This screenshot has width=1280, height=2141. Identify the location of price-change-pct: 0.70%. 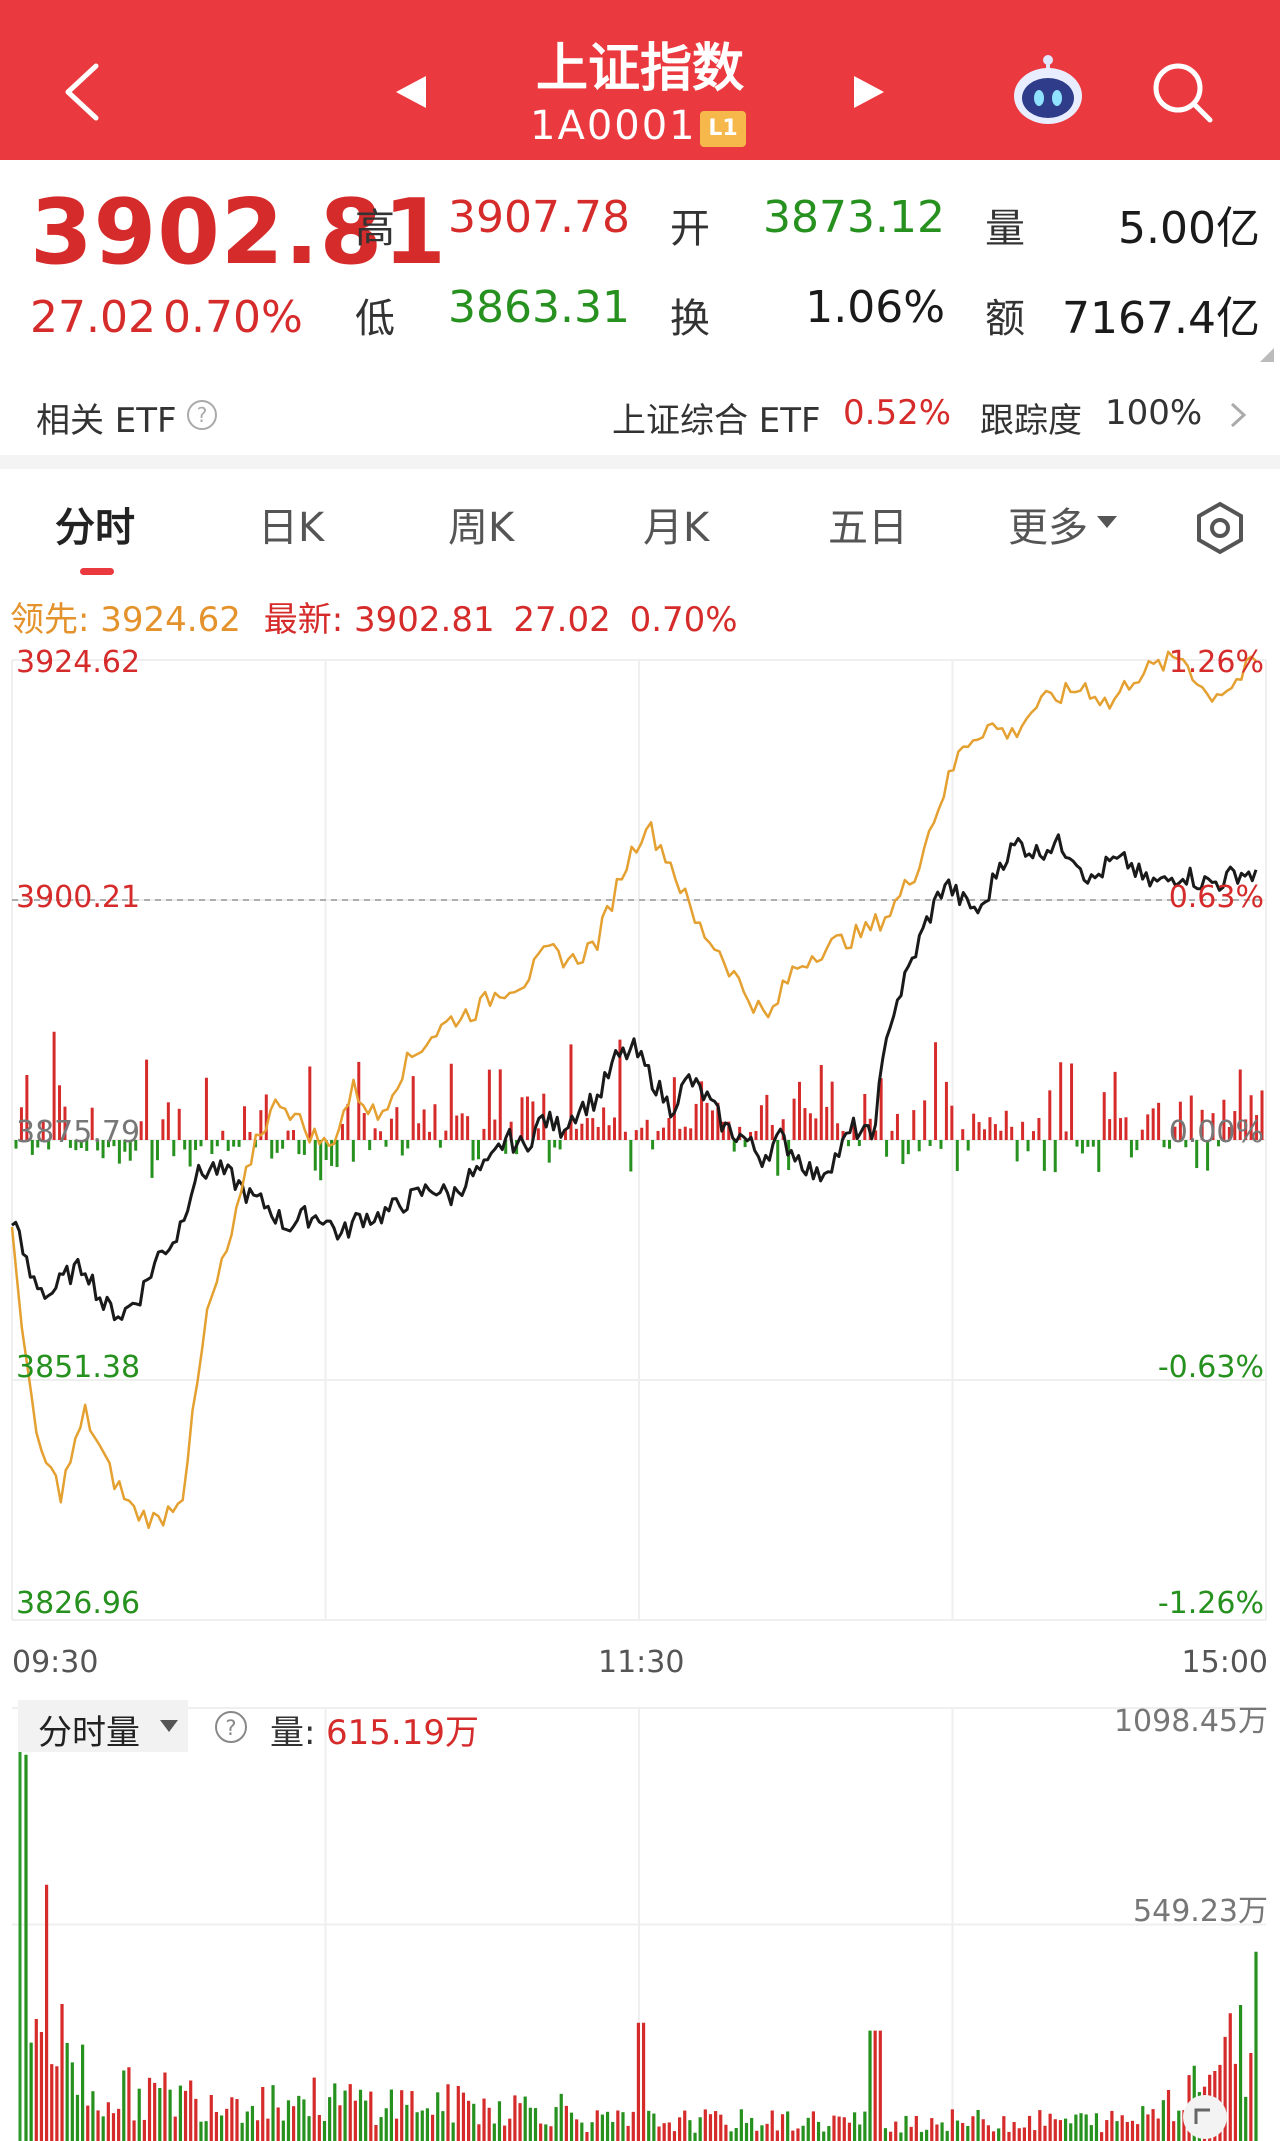
(233, 317).